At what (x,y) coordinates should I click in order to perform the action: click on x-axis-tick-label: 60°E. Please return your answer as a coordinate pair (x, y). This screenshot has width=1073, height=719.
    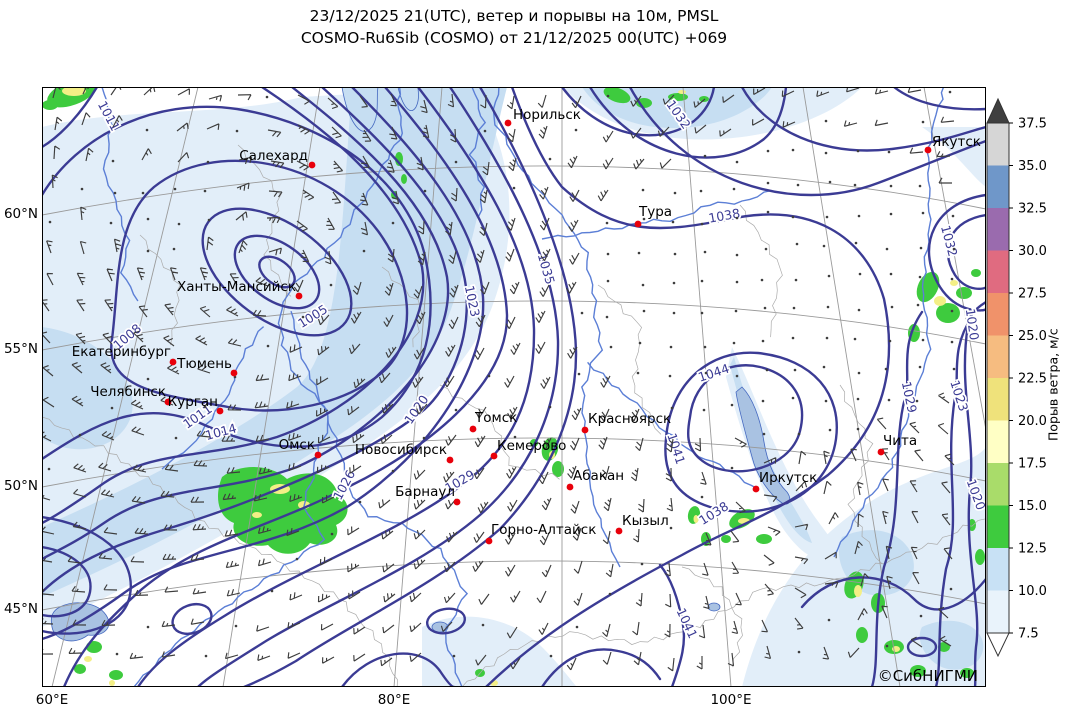
    Looking at the image, I should click on (52, 700).